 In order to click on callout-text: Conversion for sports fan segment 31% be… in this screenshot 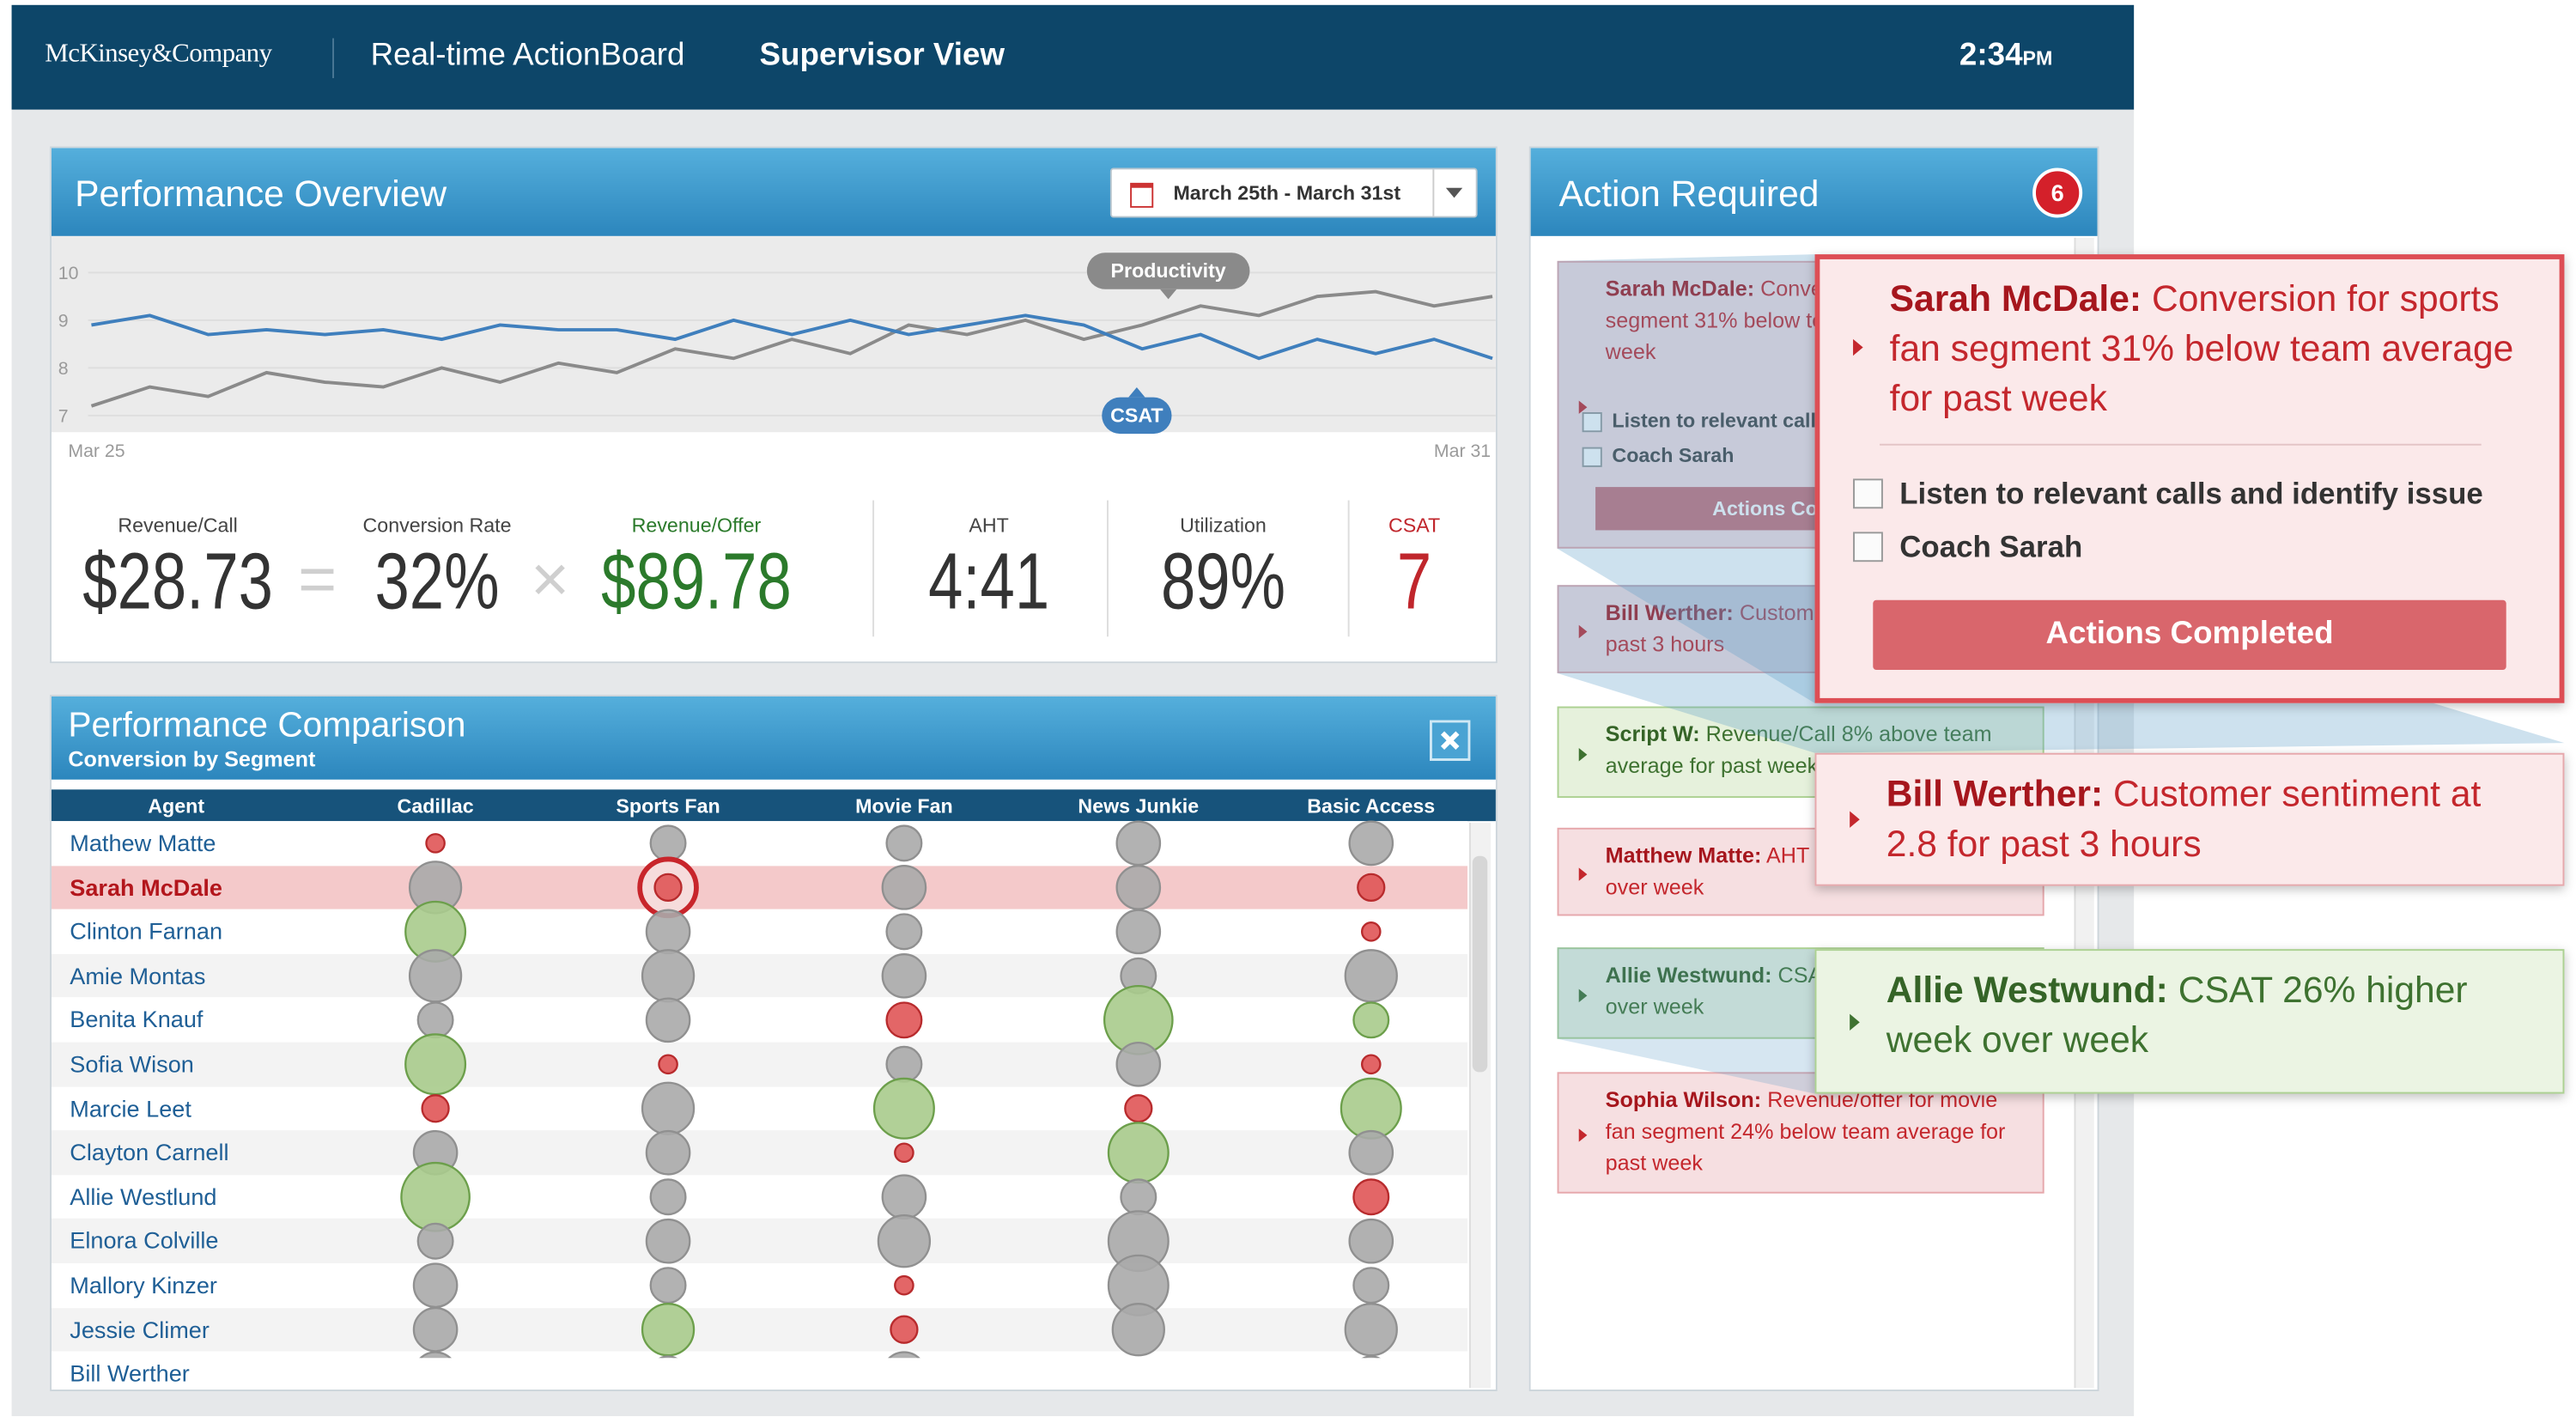, I will do `click(2201, 348)`.